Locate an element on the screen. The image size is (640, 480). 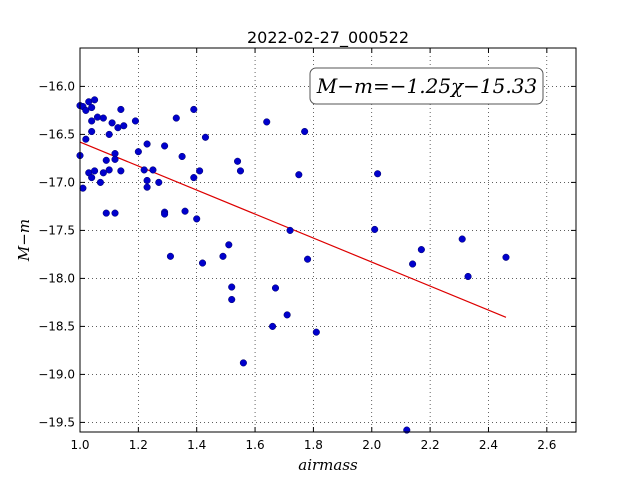
y-tick-label: −19.0 is located at coordinates (56, 374).